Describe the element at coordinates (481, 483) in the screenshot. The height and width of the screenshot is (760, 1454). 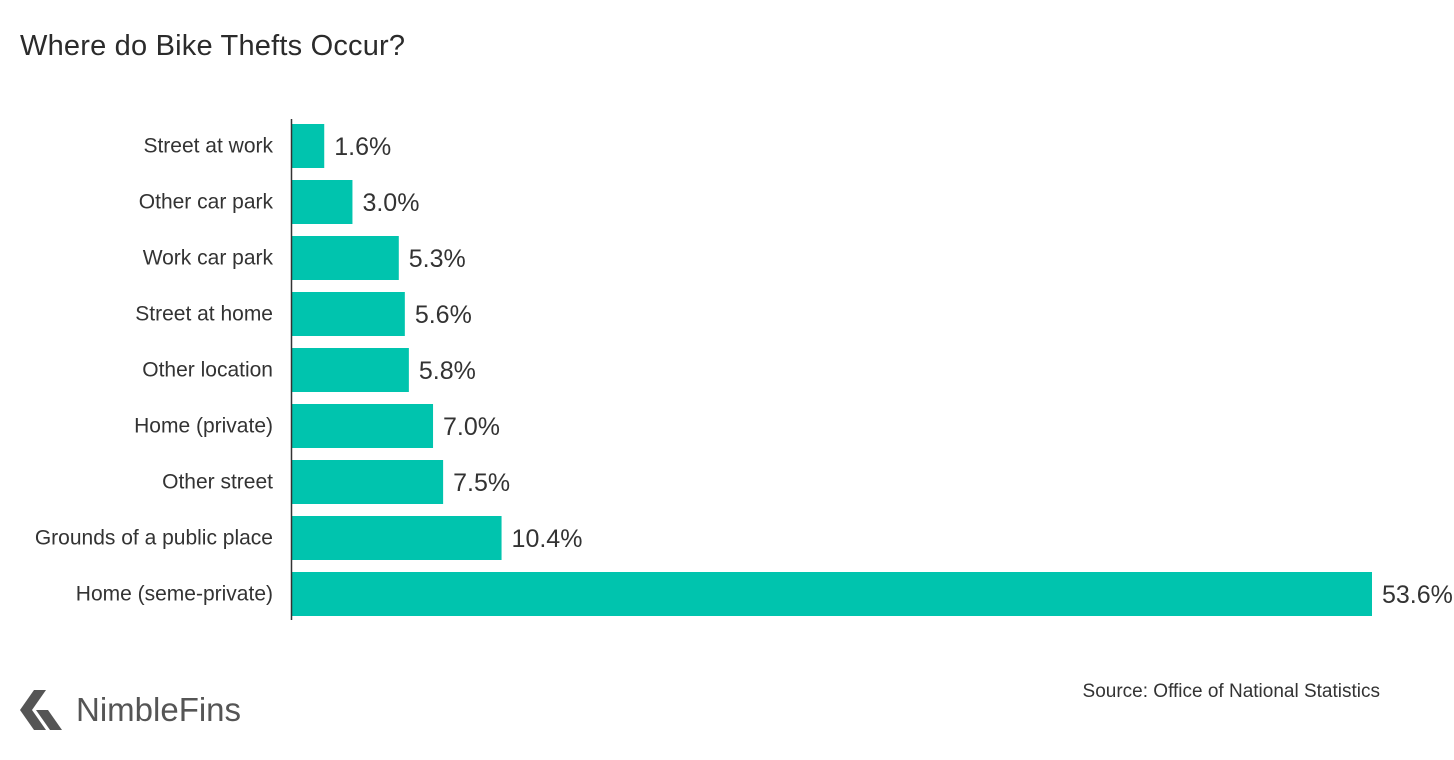
I see `value-label-6: 7.5%` at that location.